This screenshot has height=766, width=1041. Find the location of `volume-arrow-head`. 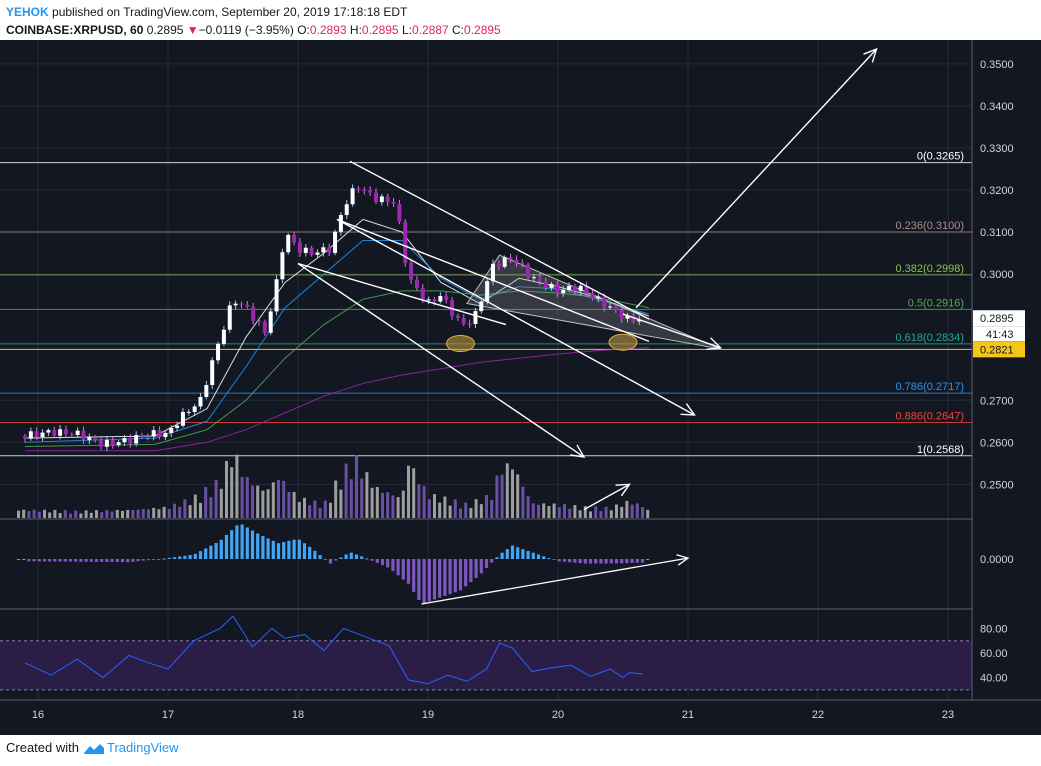

volume-arrow-head is located at coordinates (623, 490).